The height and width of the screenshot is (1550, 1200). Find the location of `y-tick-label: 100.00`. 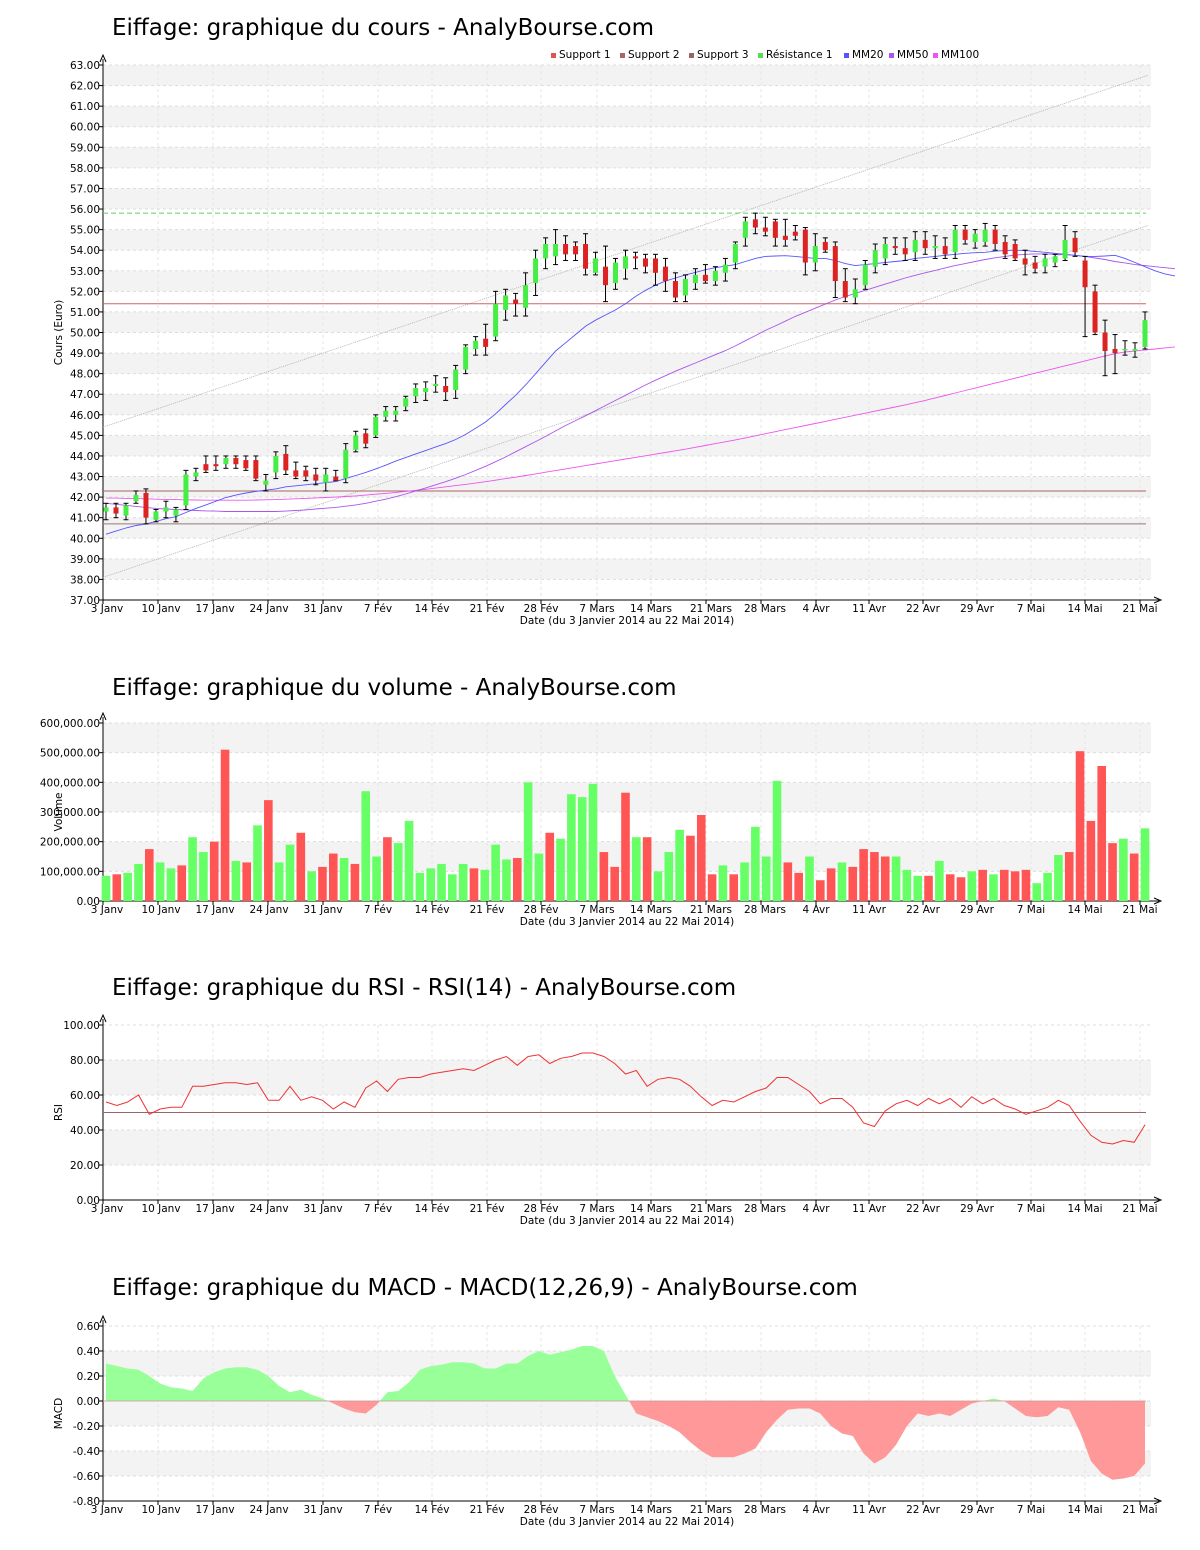

y-tick-label: 100.00 is located at coordinates (81, 1026).